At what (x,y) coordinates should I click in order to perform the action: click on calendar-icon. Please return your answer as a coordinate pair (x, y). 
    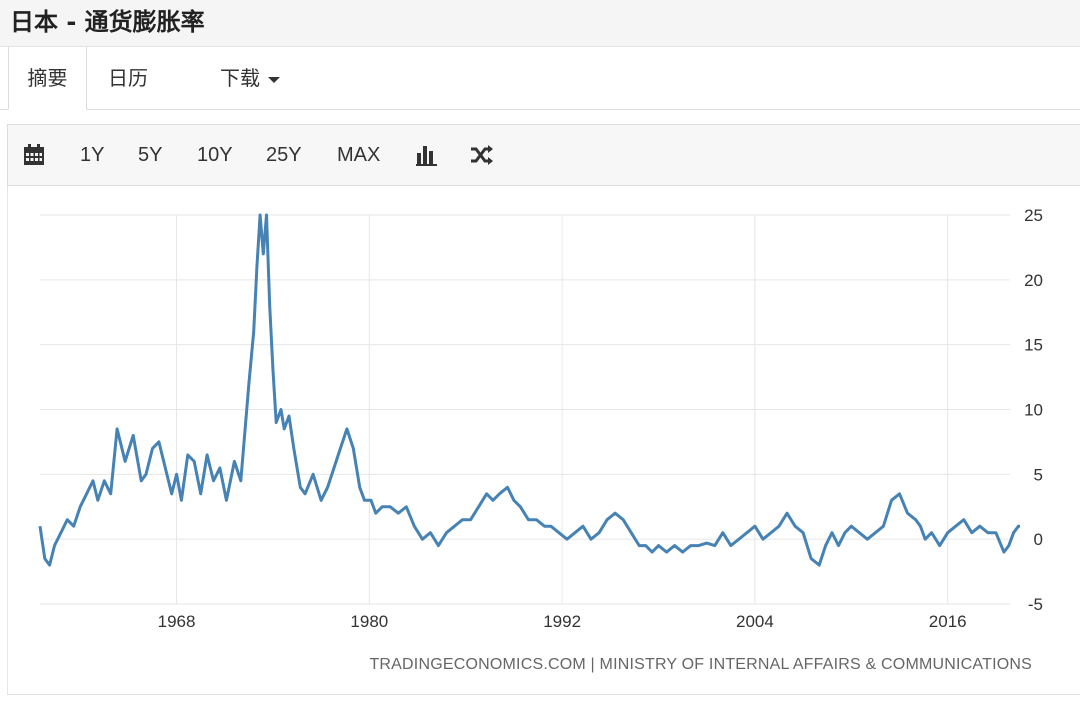
    Looking at the image, I should click on (34, 155).